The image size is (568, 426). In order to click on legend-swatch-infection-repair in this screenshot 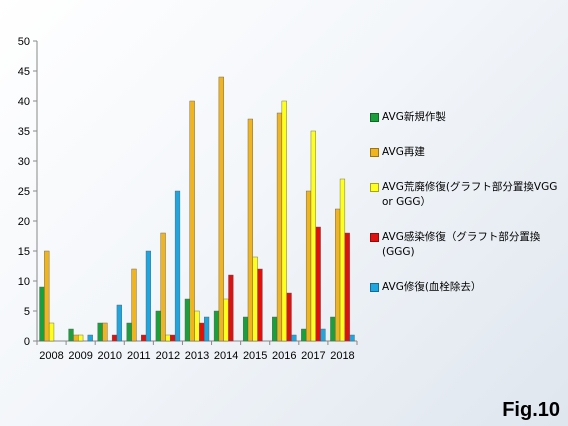, I will do `click(374, 237)`.